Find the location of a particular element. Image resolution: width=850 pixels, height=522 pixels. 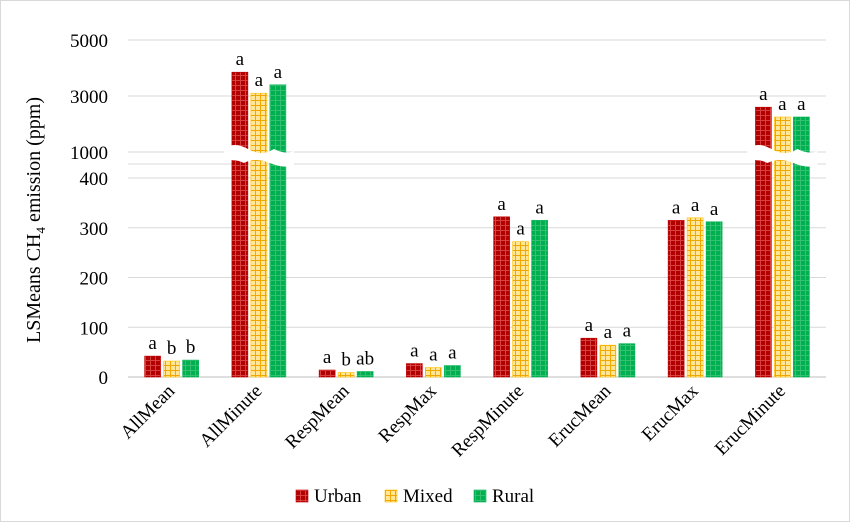

legend-label: Mixed is located at coordinates (428, 496).